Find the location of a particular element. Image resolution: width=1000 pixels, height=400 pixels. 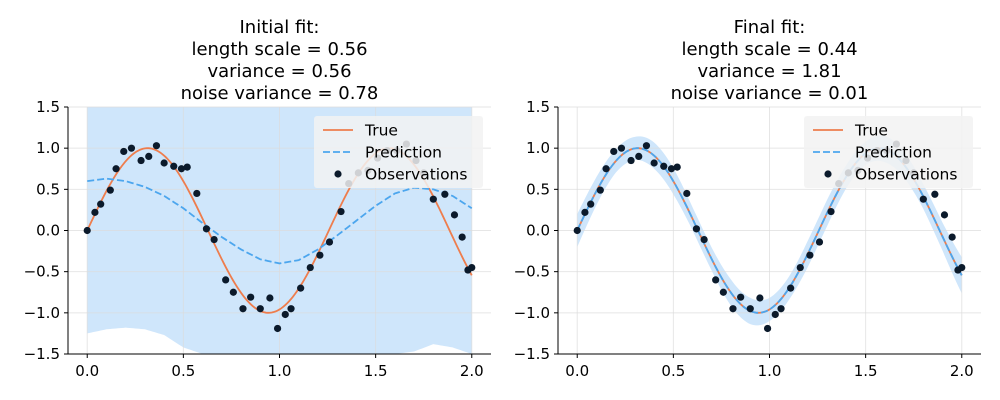

chart-title-line: variance = 1.81 is located at coordinates (769, 71).